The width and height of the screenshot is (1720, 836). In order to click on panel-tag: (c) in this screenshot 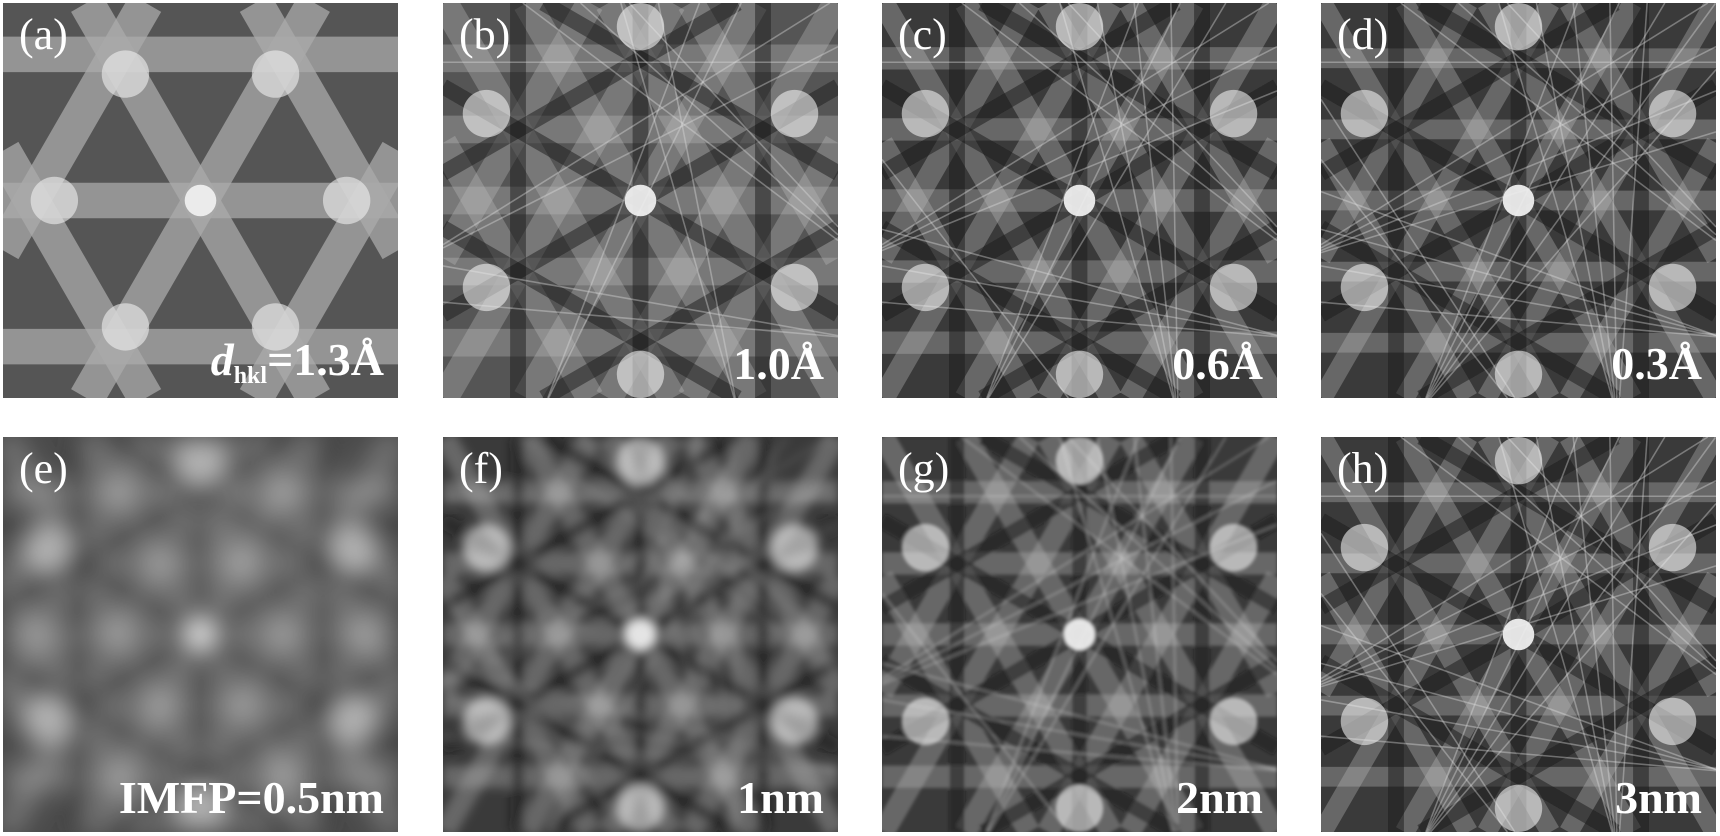, I will do `click(922, 34)`.